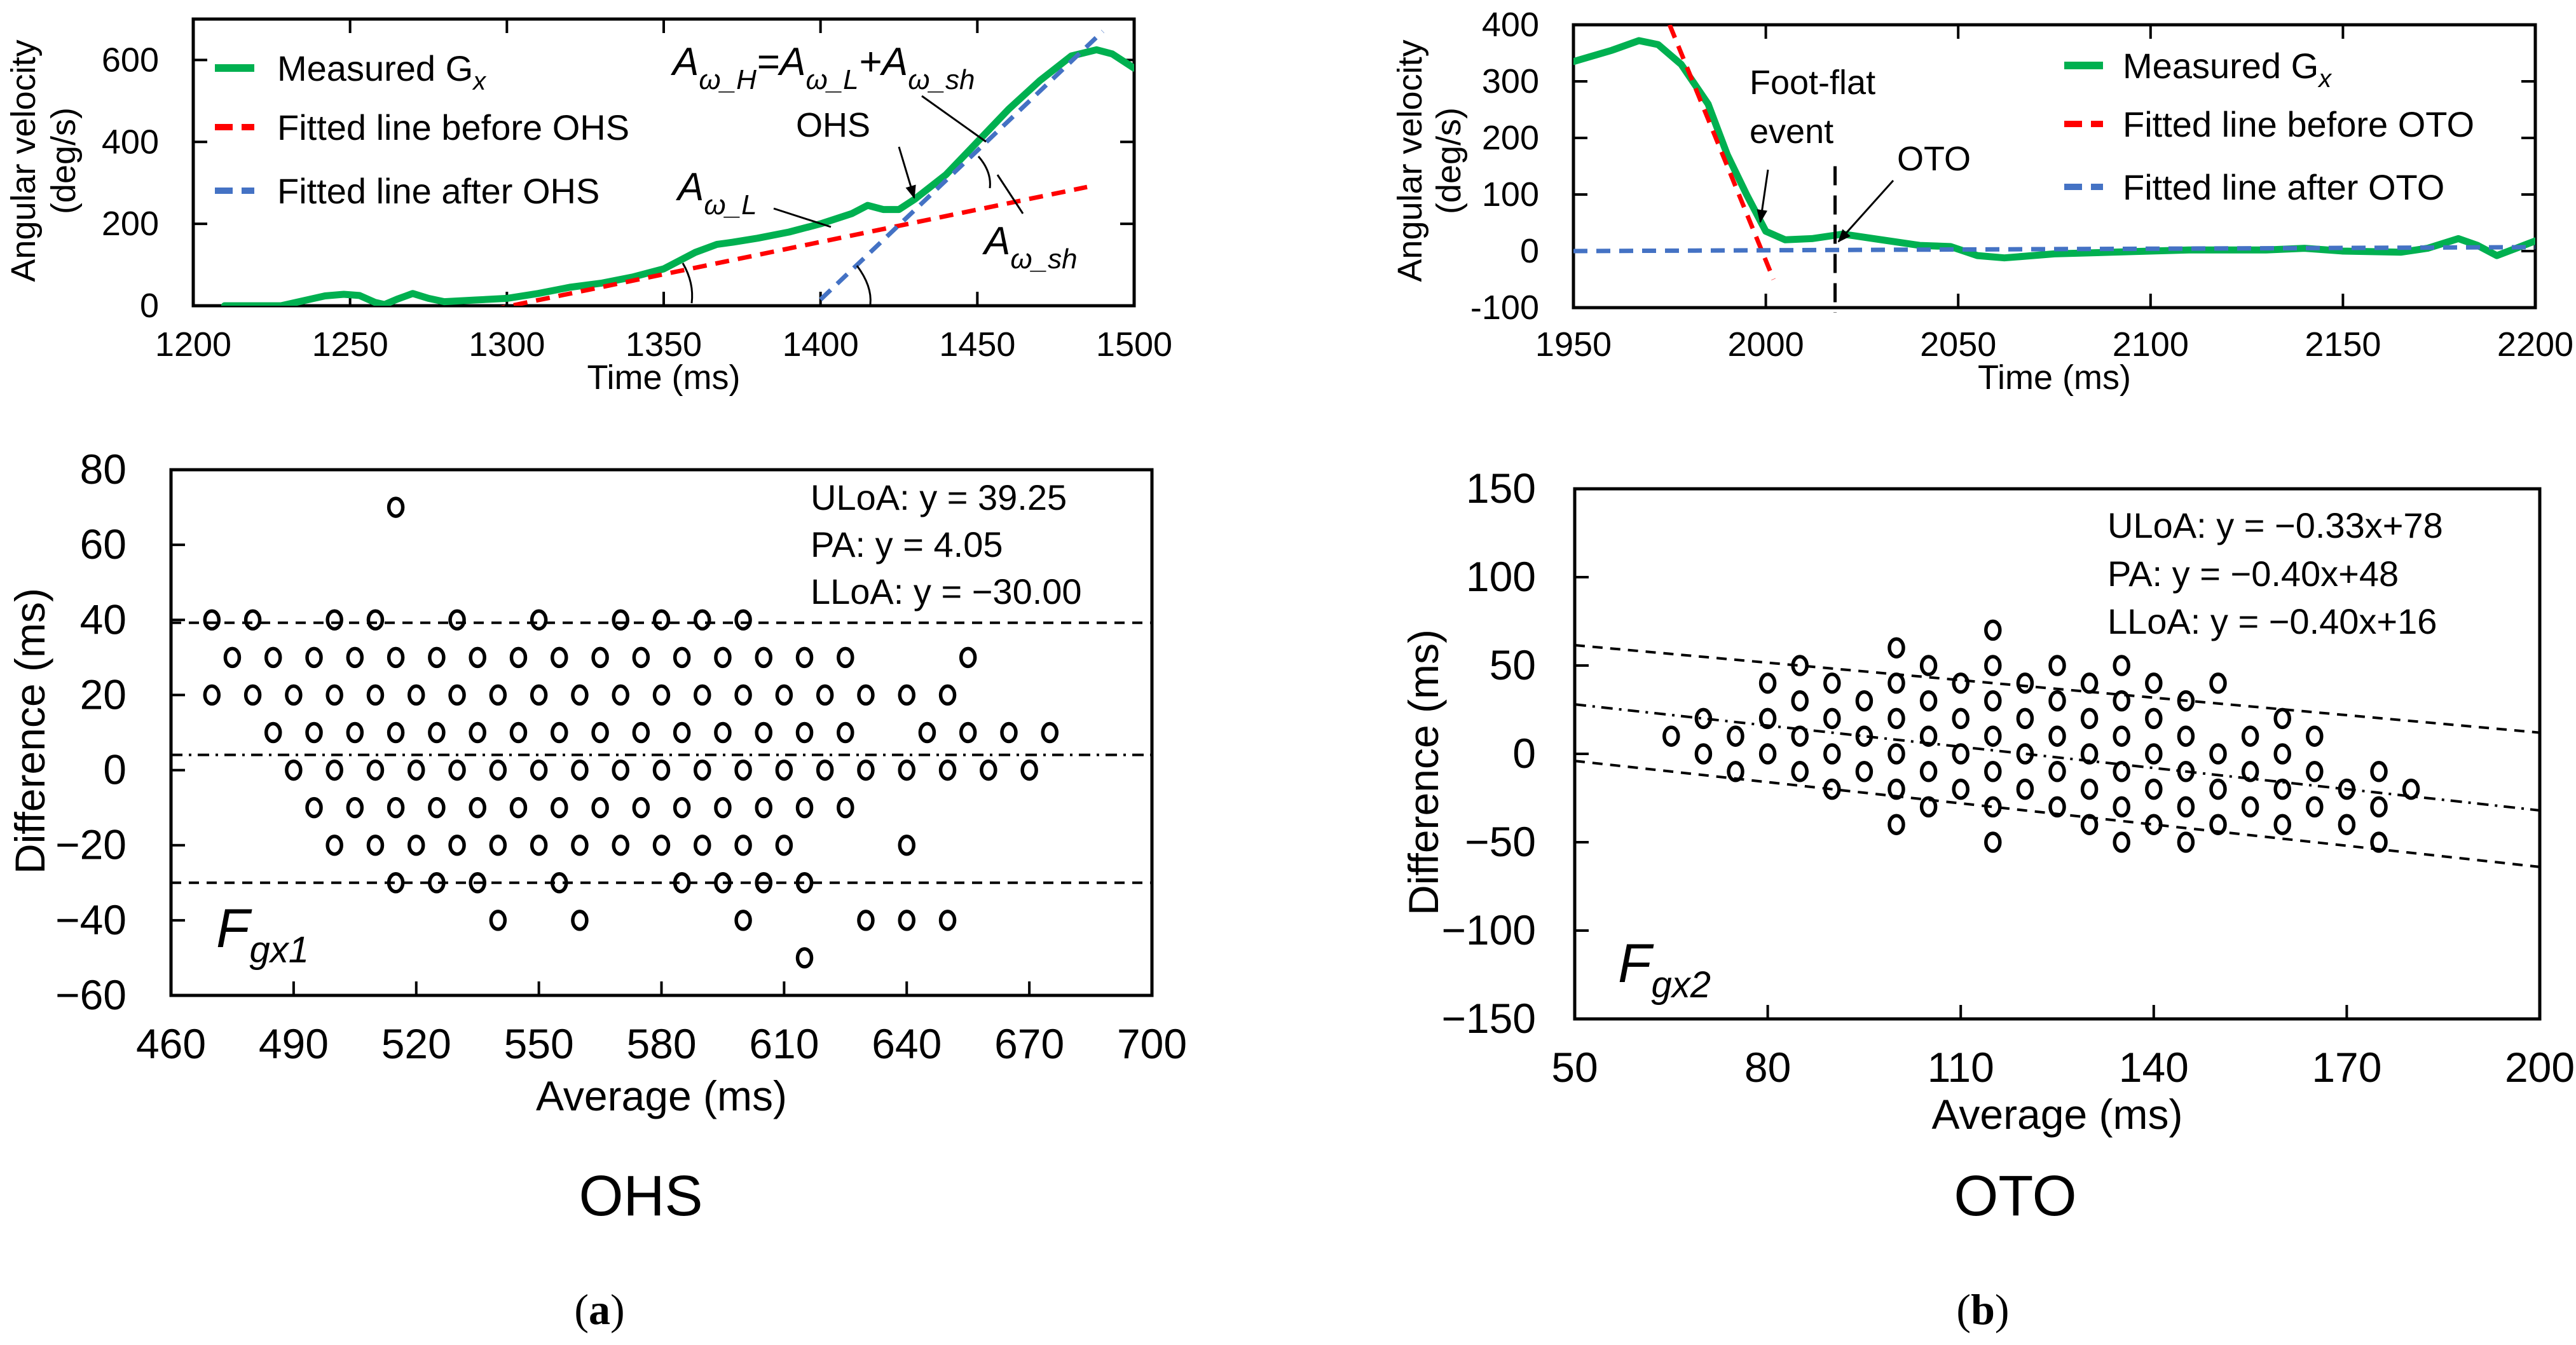 The height and width of the screenshot is (1345, 2576). Describe the element at coordinates (350, 345) in the screenshot. I see `x-tick-label: 1250` at that location.